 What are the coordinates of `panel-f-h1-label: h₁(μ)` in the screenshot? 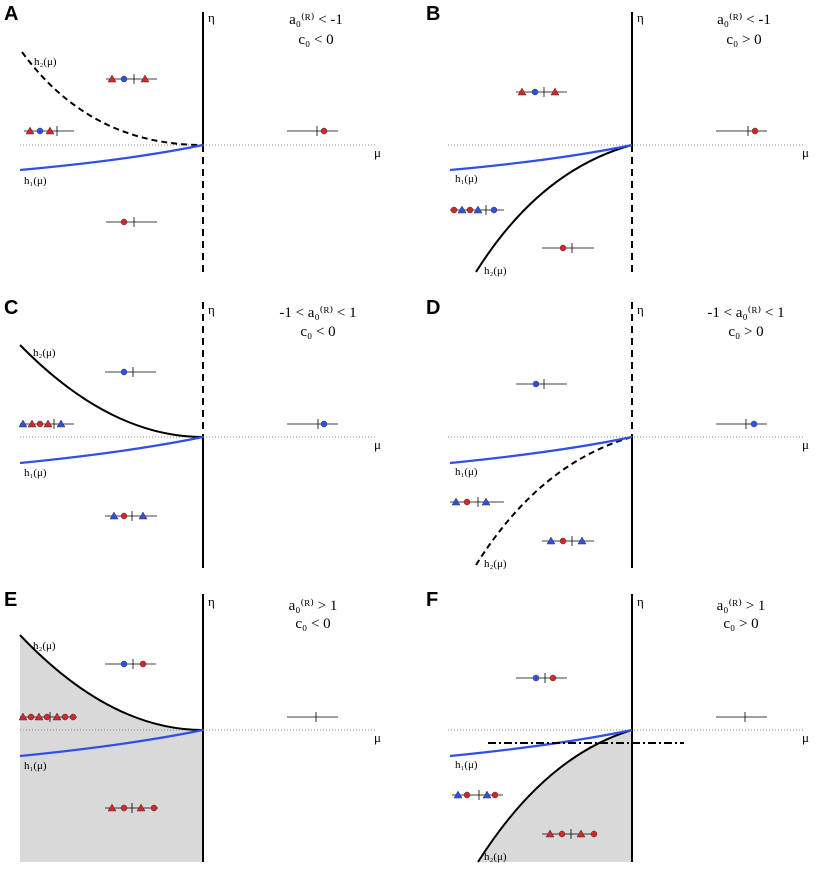 It's located at (466, 765).